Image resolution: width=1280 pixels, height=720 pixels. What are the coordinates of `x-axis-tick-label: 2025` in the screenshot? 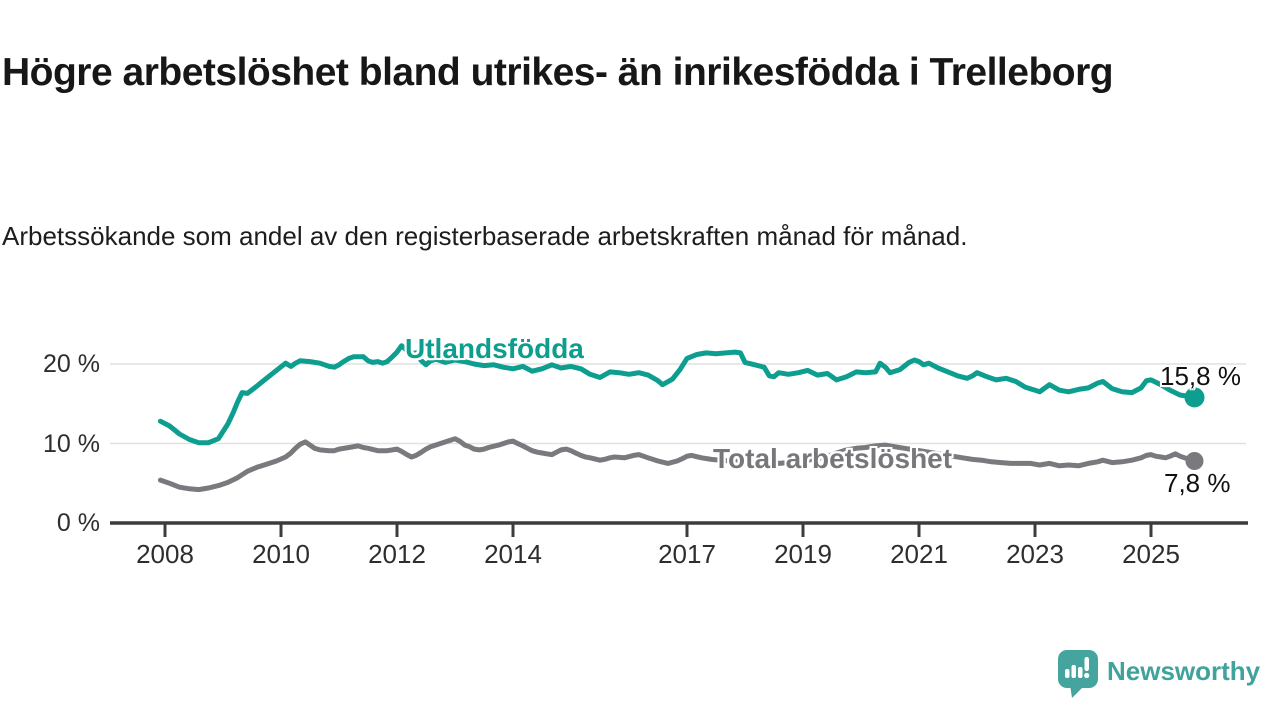 It's located at (1151, 554).